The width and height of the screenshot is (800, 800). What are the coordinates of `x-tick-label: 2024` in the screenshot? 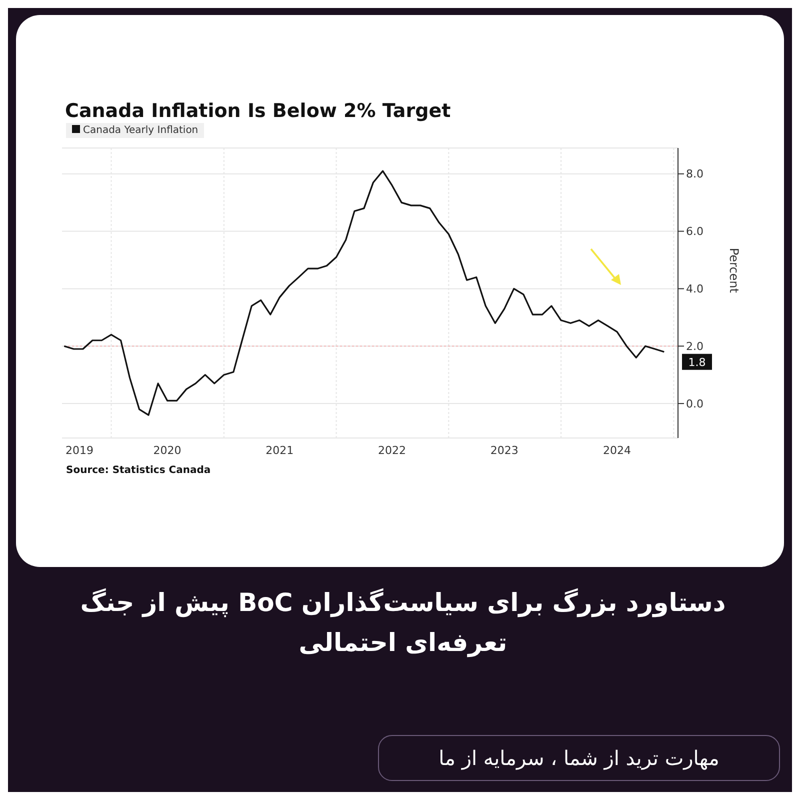 It's located at (617, 450).